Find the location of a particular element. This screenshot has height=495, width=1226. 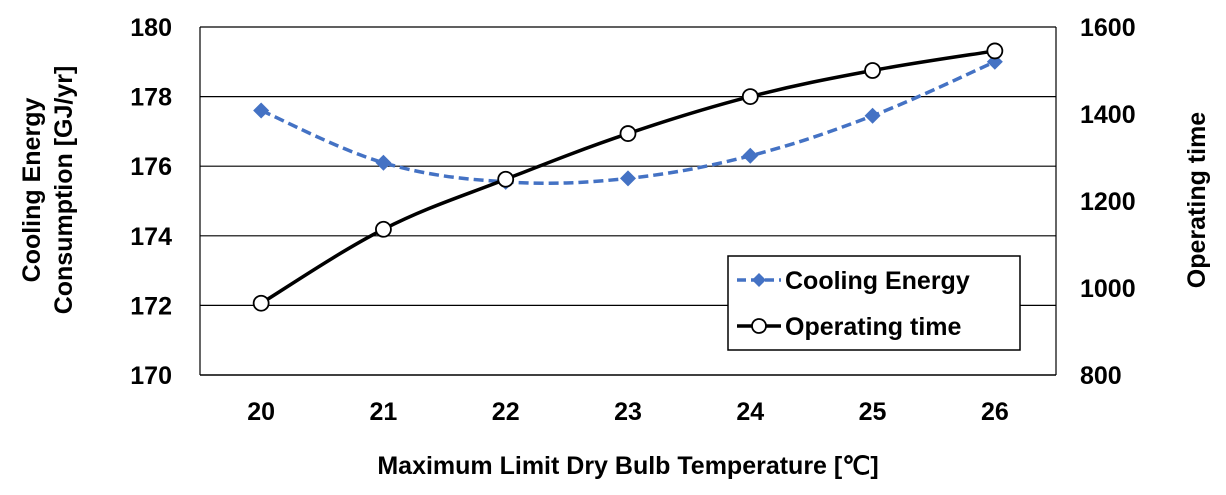

x-tick-label: 20 is located at coordinates (261, 412).